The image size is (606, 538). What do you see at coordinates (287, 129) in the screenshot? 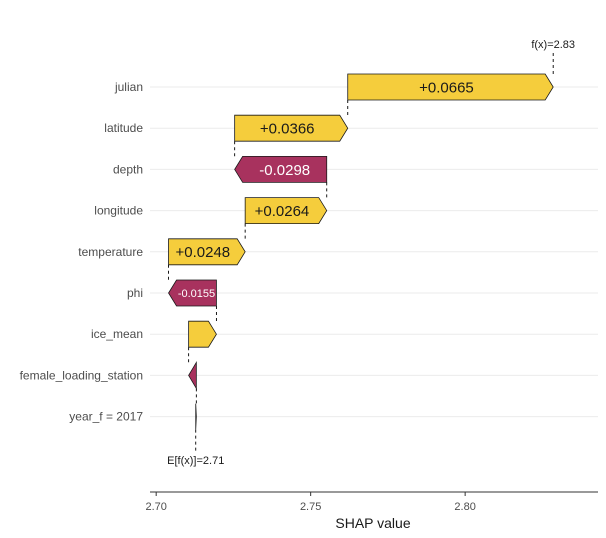
I see `contribution-label: +0.0366` at bounding box center [287, 129].